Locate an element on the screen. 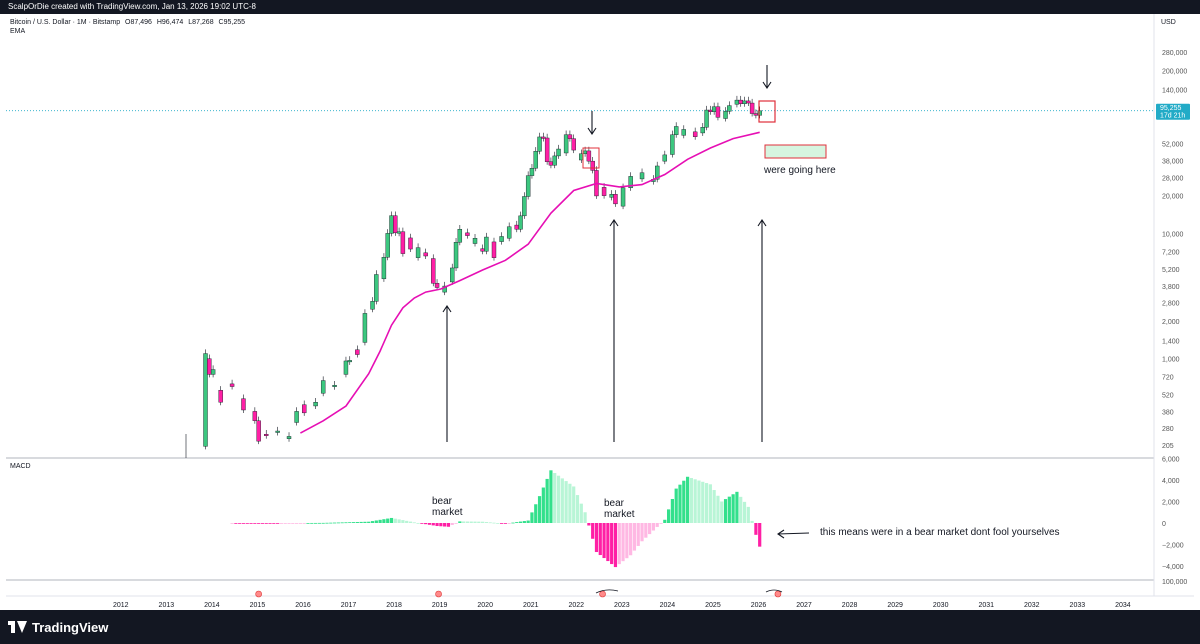 The image size is (1200, 644). tradingview-logo: TradingView is located at coordinates (58, 627).